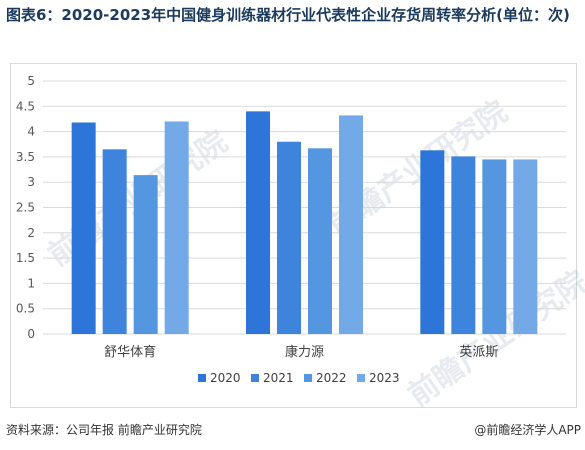 This screenshot has height=450, width=585. Describe the element at coordinates (31, 132) in the screenshot. I see `y-tick-label: 4` at that location.